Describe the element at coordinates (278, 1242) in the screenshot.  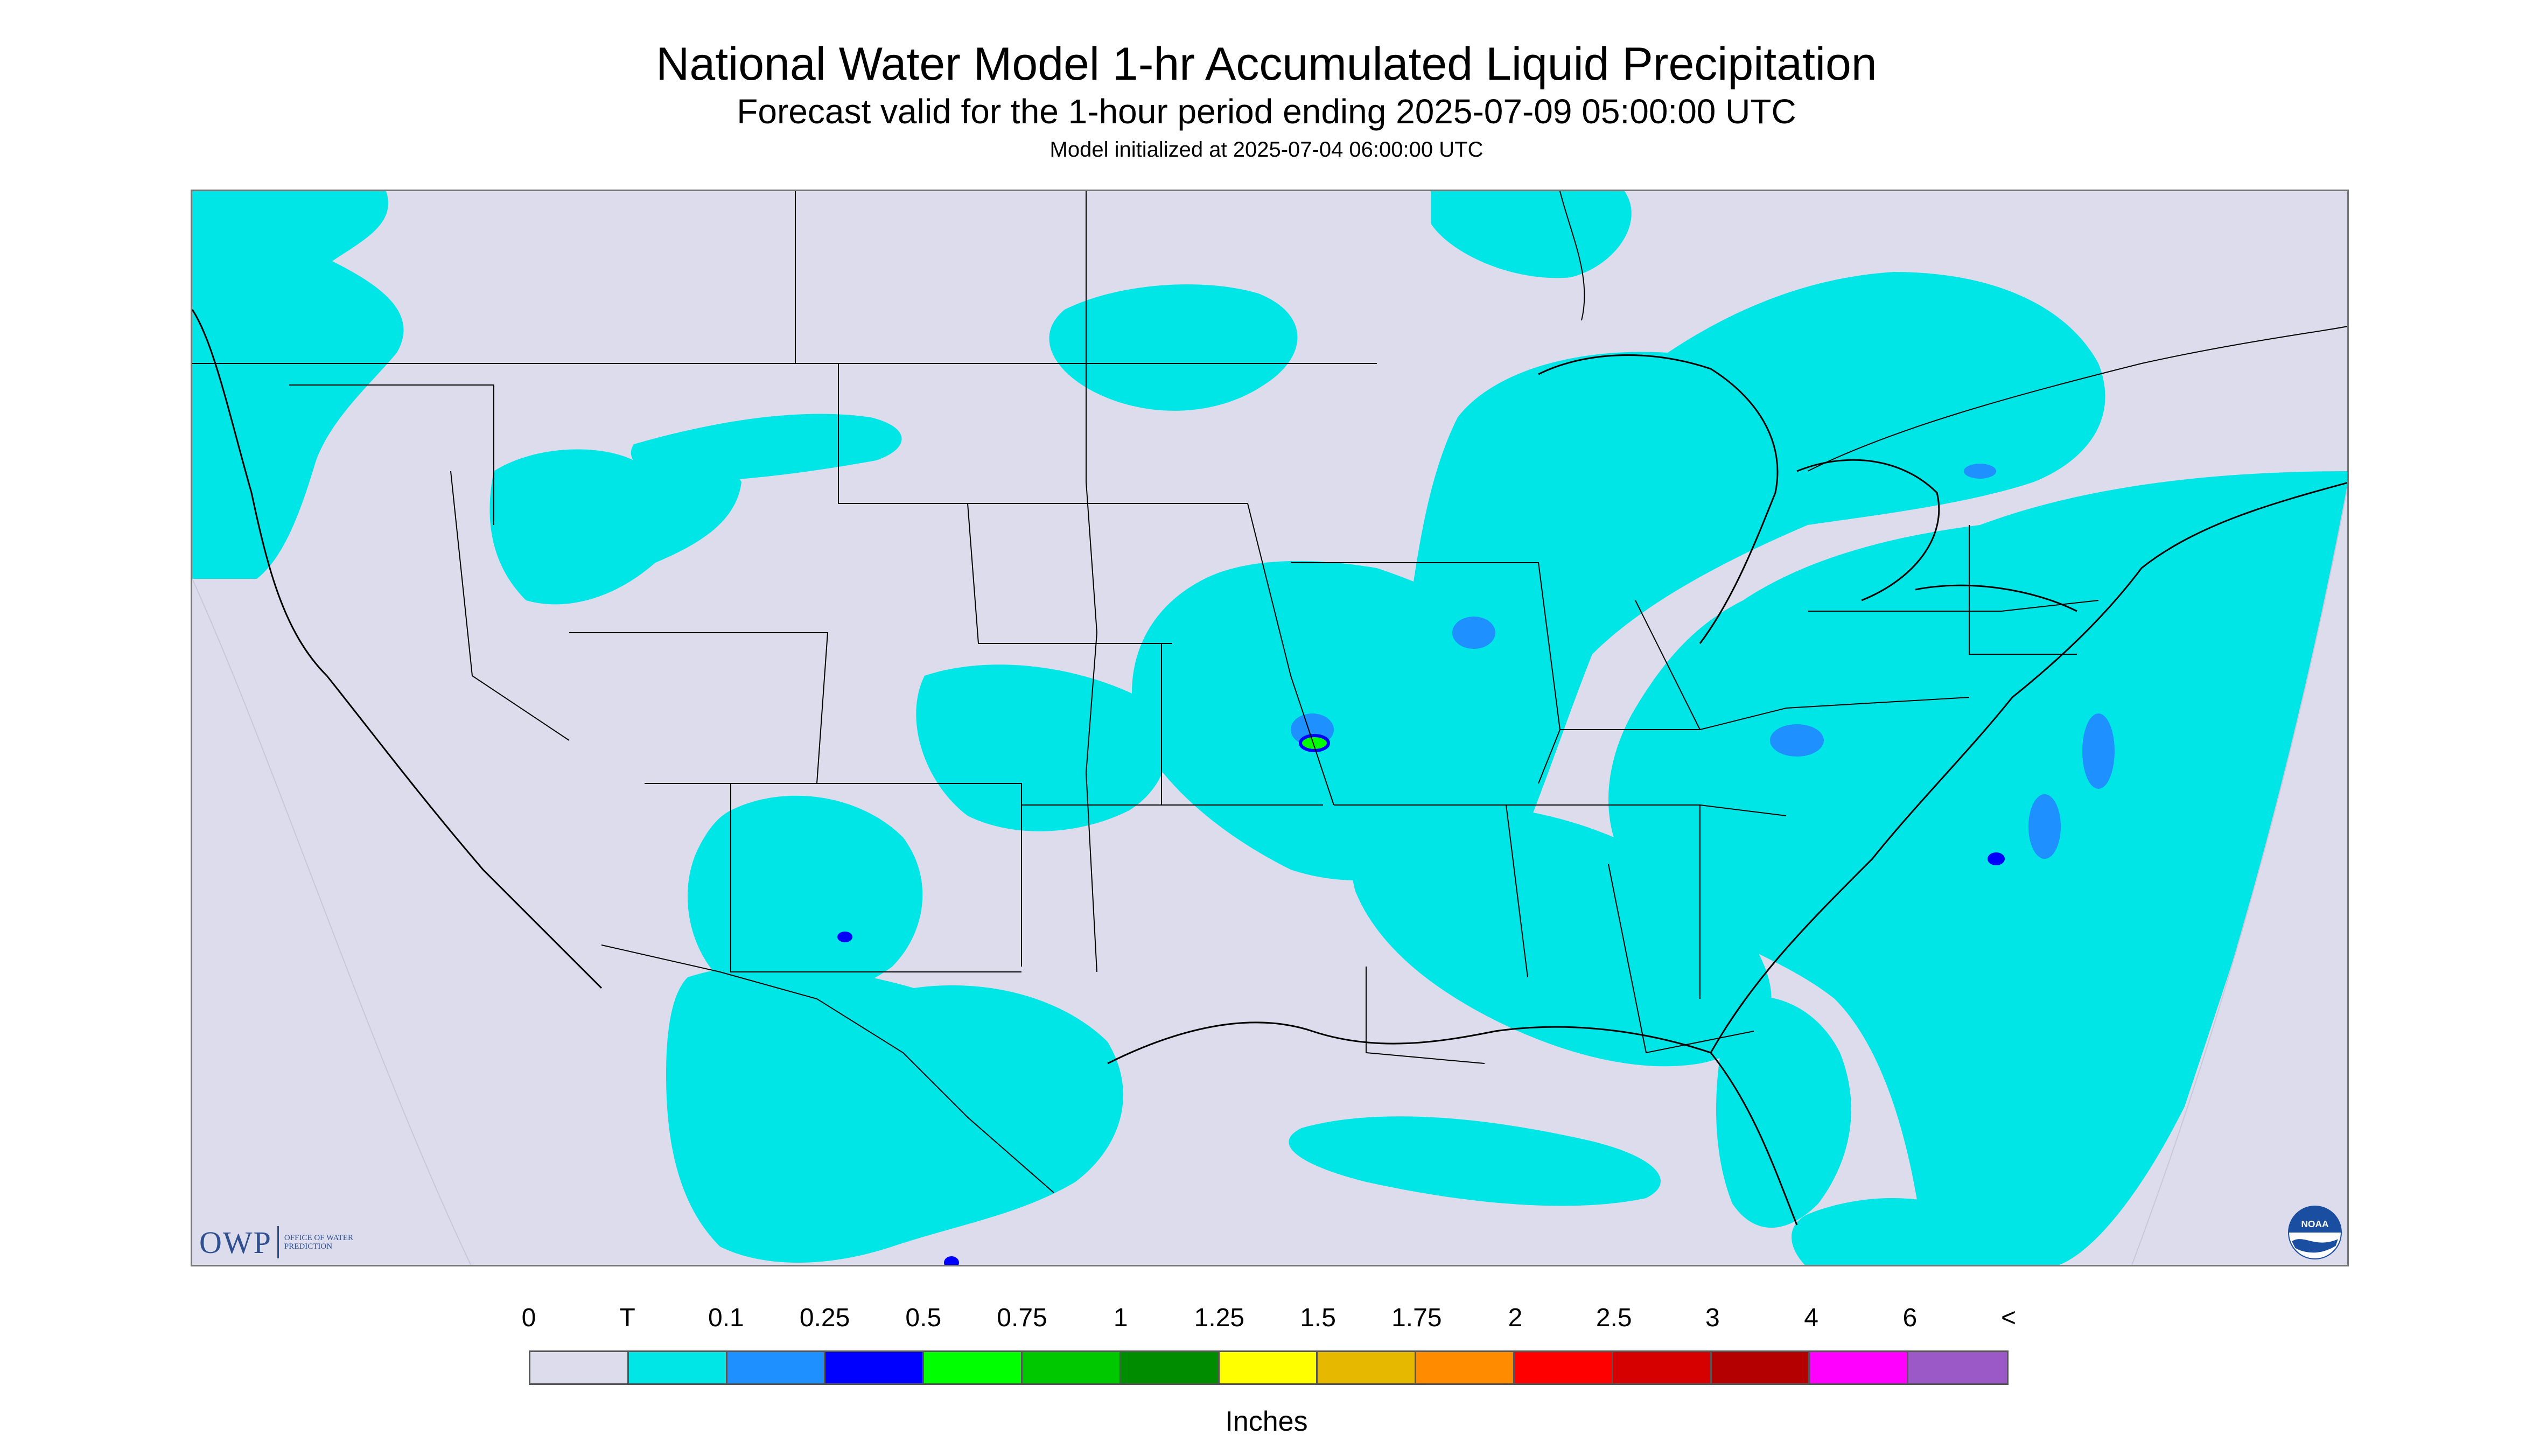
I see `owp-logo-divider` at that location.